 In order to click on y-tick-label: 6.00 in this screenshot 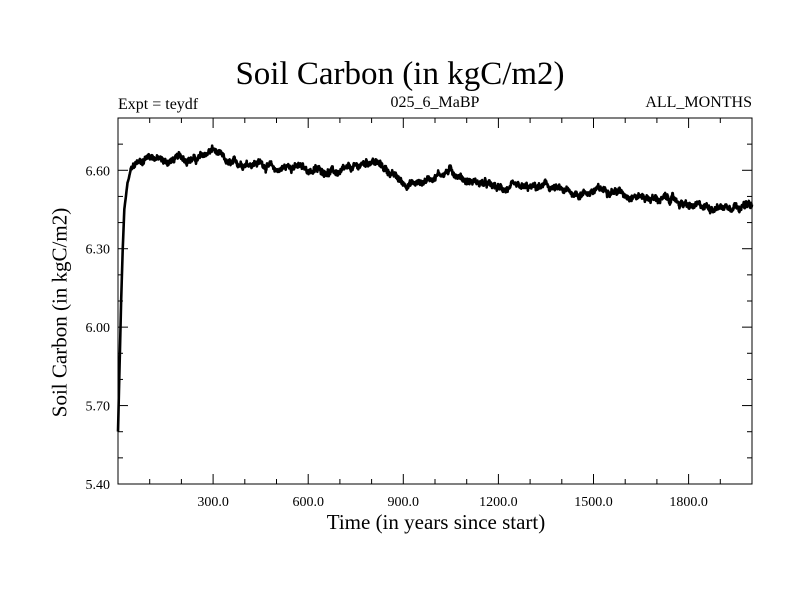, I will do `click(98, 328)`.